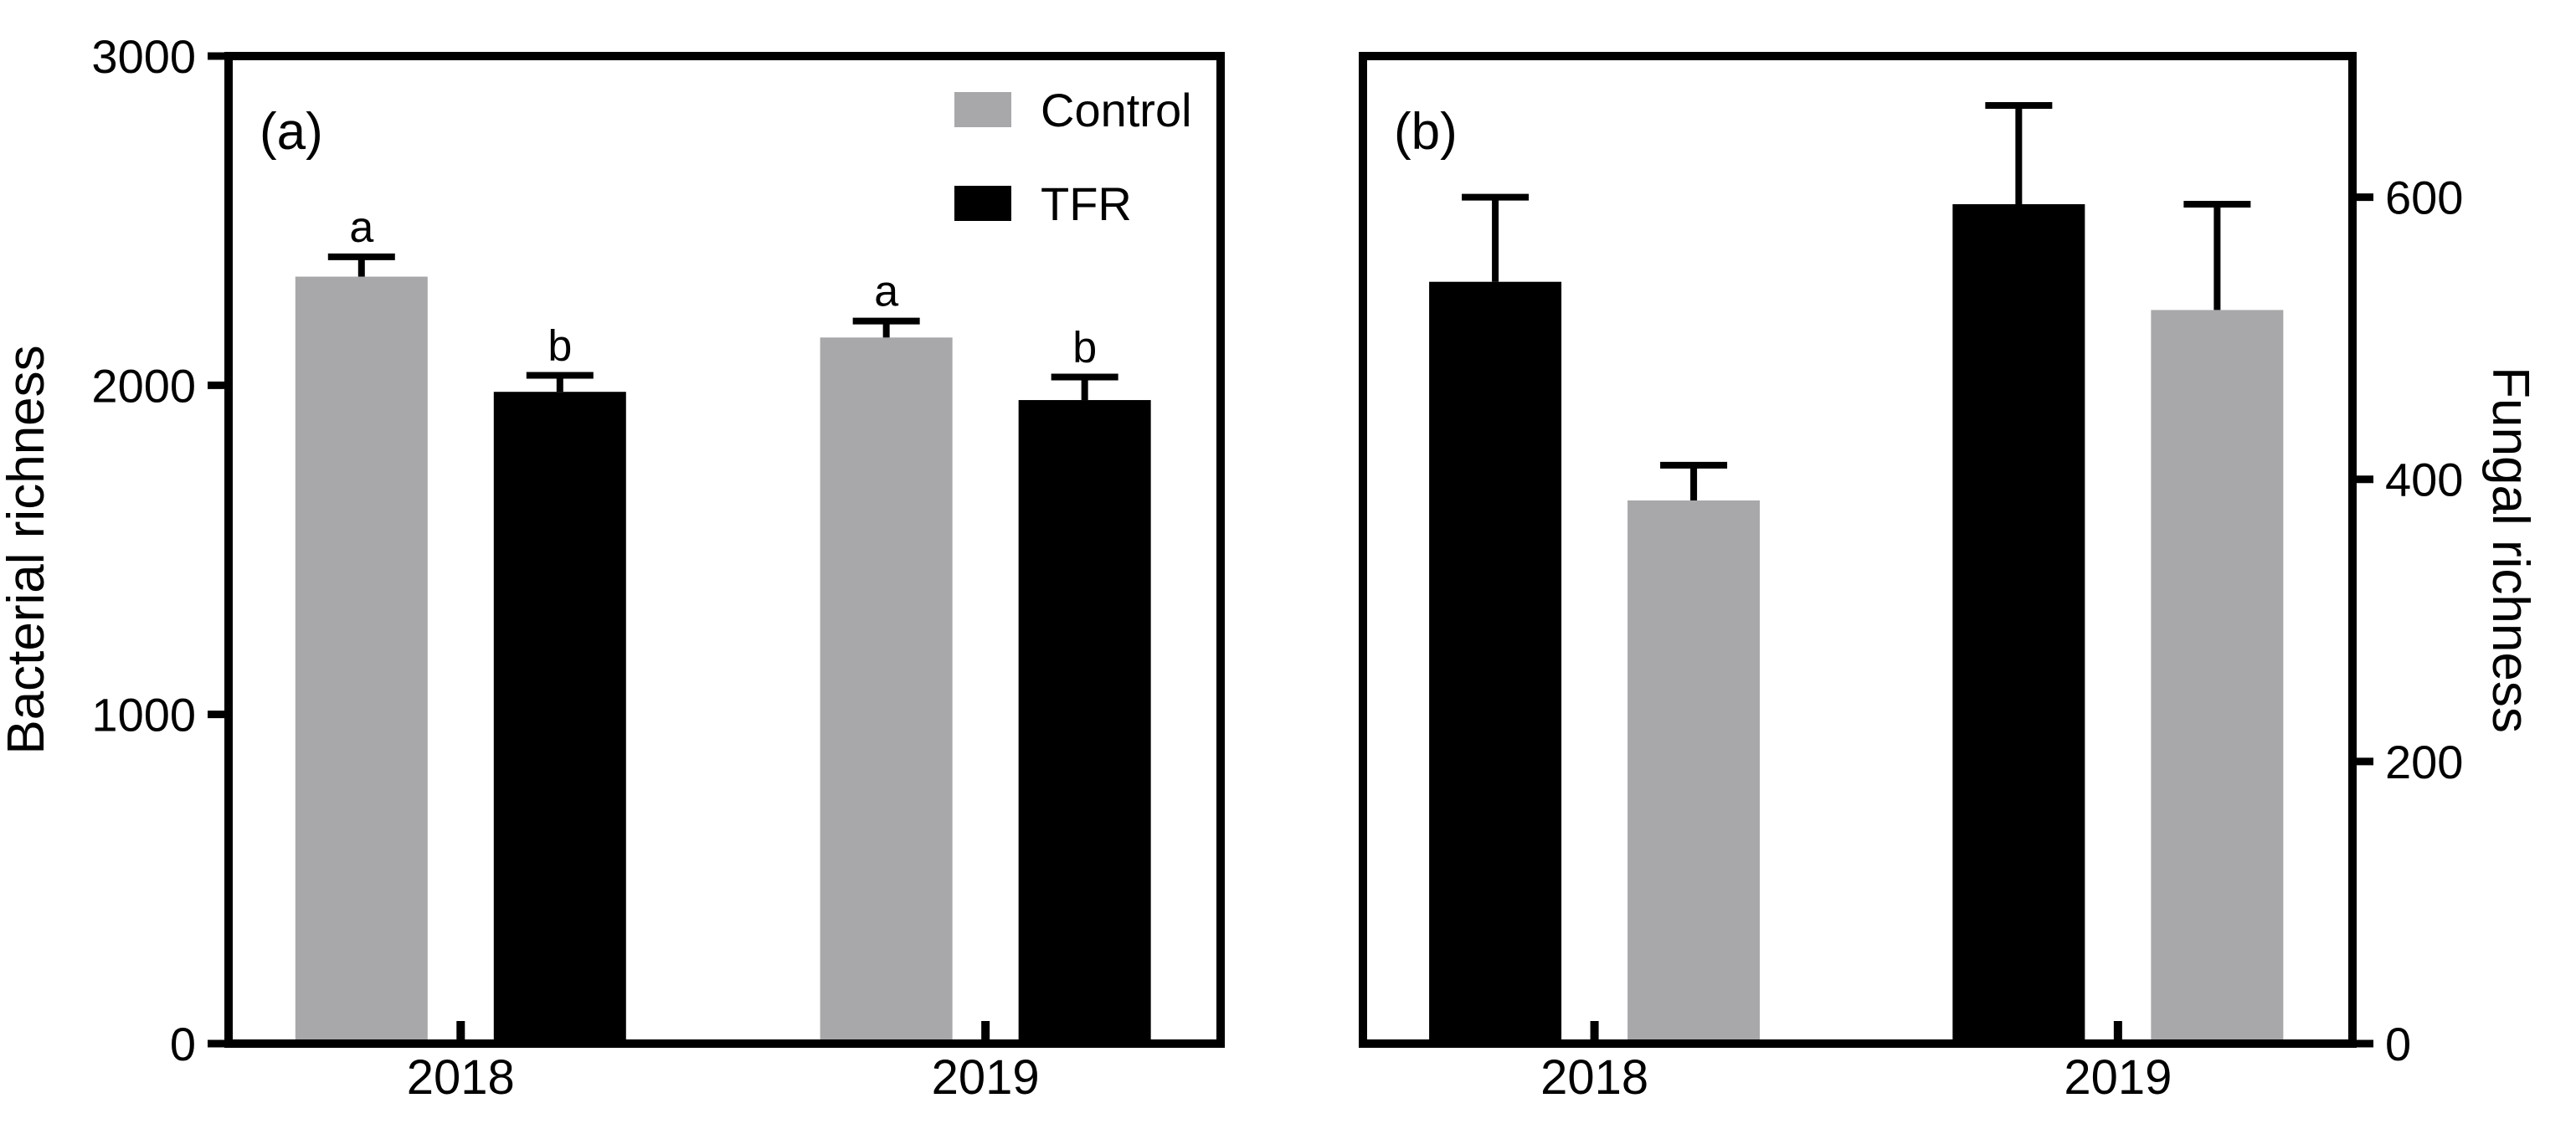 Image resolution: width=2576 pixels, height=1134 pixels. Describe the element at coordinates (887, 690) in the screenshot. I see `bar-a-2019-Control` at that location.